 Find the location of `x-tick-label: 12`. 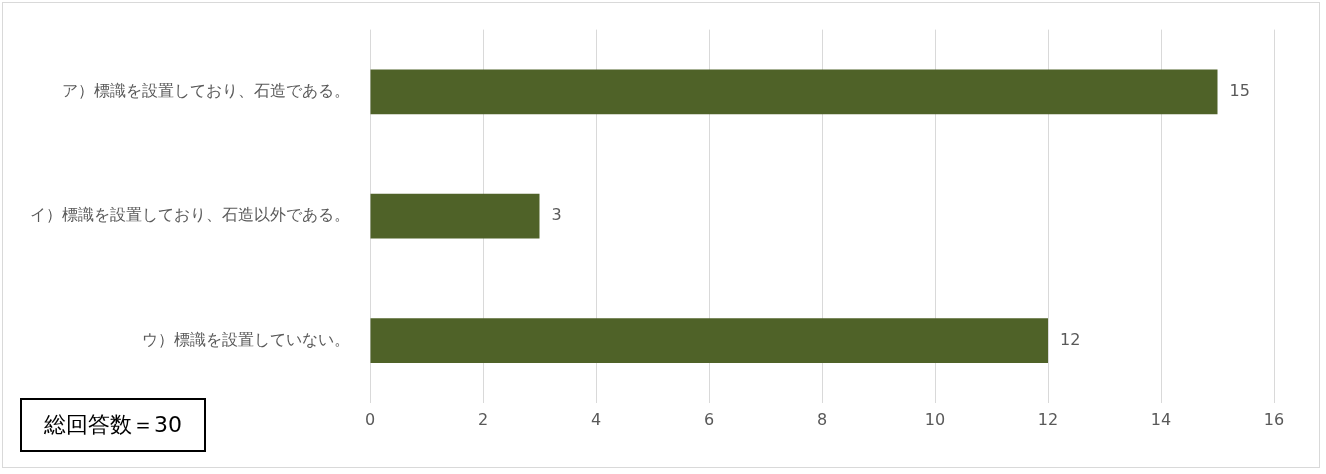

x-tick-label: 12 is located at coordinates (1048, 419).